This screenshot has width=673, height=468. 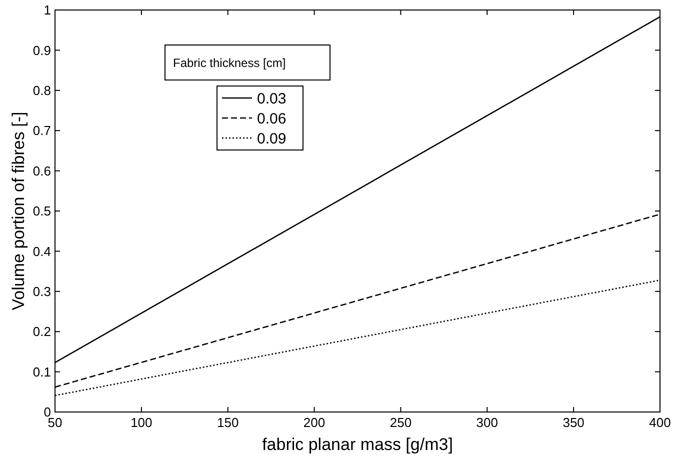 What do you see at coordinates (357, 444) in the screenshot?
I see `x-axis-title: fabric planar mass [g/m3]` at bounding box center [357, 444].